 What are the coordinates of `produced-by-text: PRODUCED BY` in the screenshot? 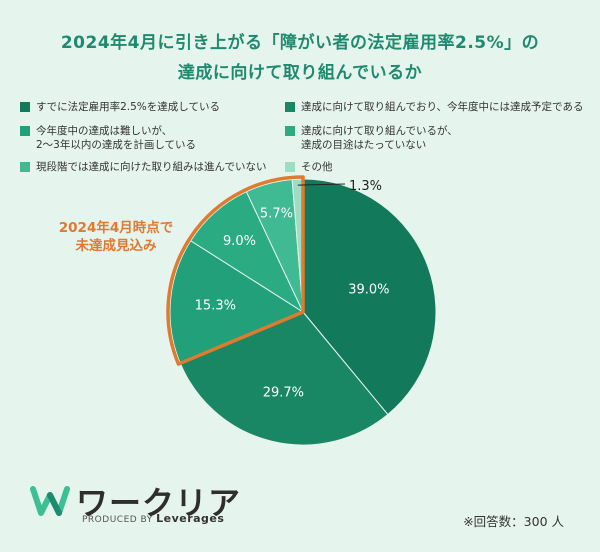 It's located at (117, 520).